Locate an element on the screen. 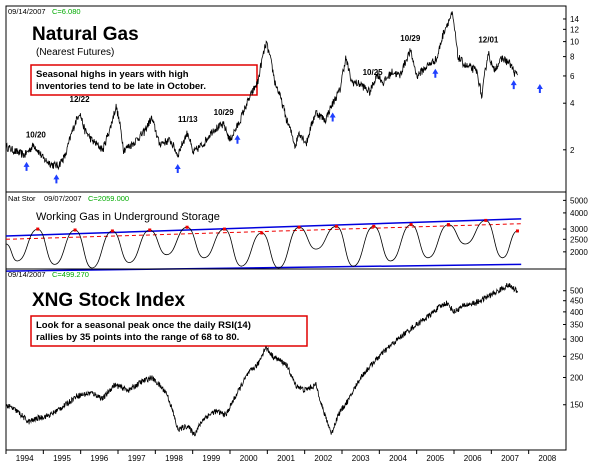  storage-y-tick-label: 2500 is located at coordinates (579, 239).